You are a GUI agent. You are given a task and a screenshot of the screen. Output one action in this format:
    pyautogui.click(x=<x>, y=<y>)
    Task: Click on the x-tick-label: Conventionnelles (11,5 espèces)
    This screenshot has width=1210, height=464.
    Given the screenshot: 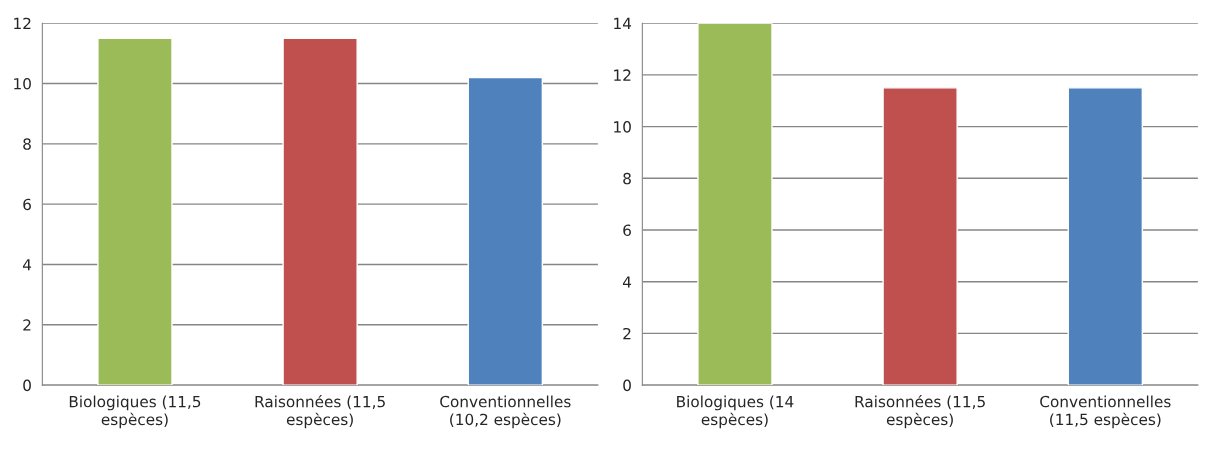 What is the action you would take?
    pyautogui.click(x=1105, y=412)
    